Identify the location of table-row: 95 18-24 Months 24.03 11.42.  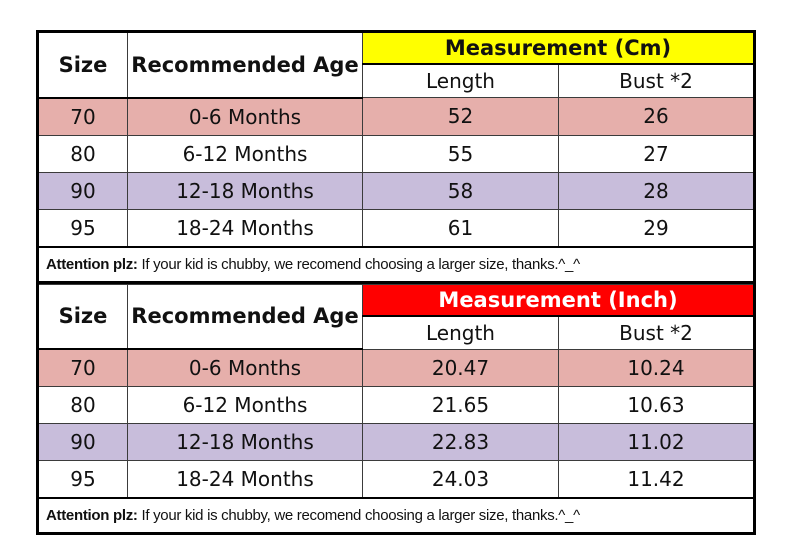
(396, 479).